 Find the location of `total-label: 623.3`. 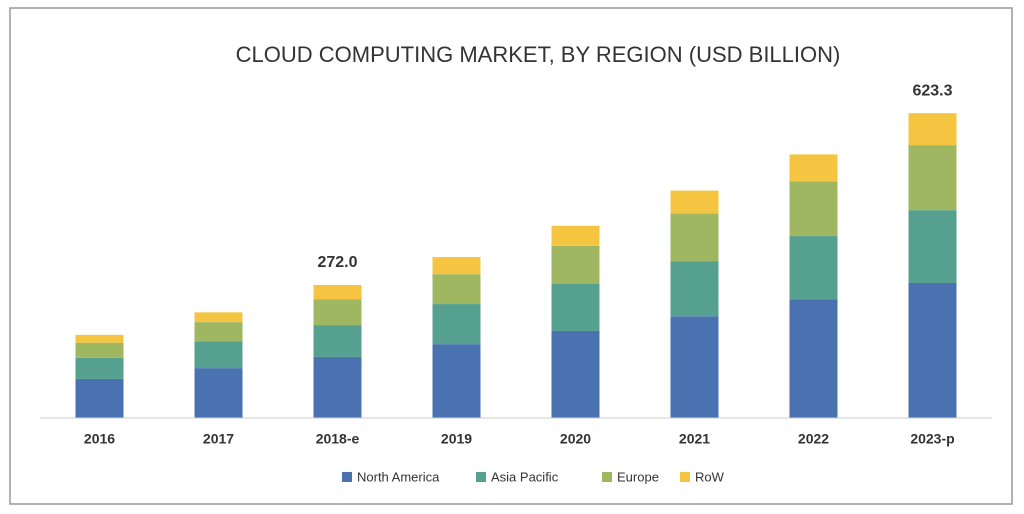

total-label: 623.3 is located at coordinates (932, 90).